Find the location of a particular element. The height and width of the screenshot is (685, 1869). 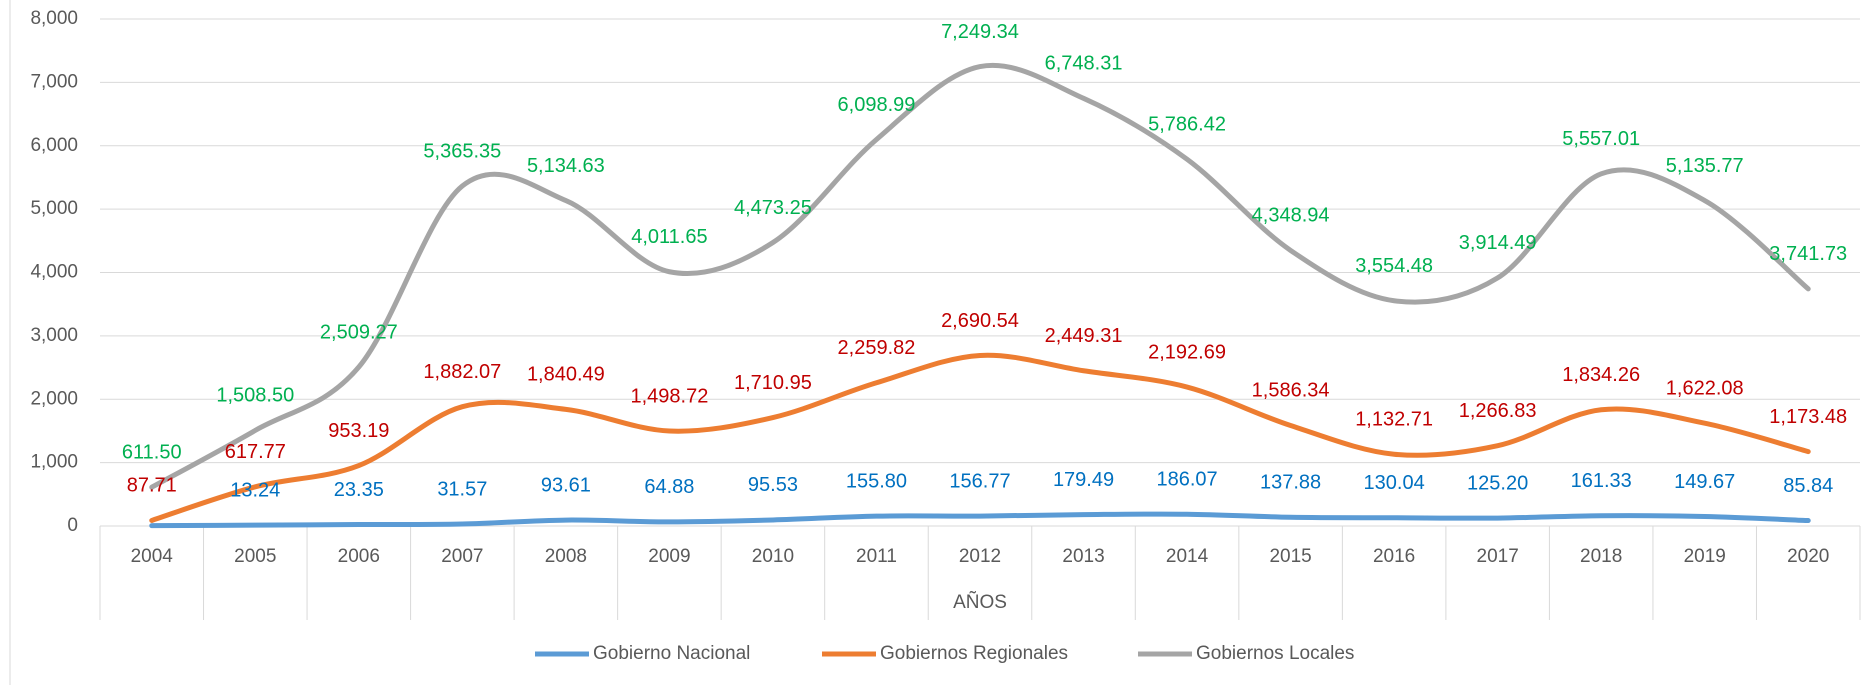

data-label: 31.57 is located at coordinates (462, 489).